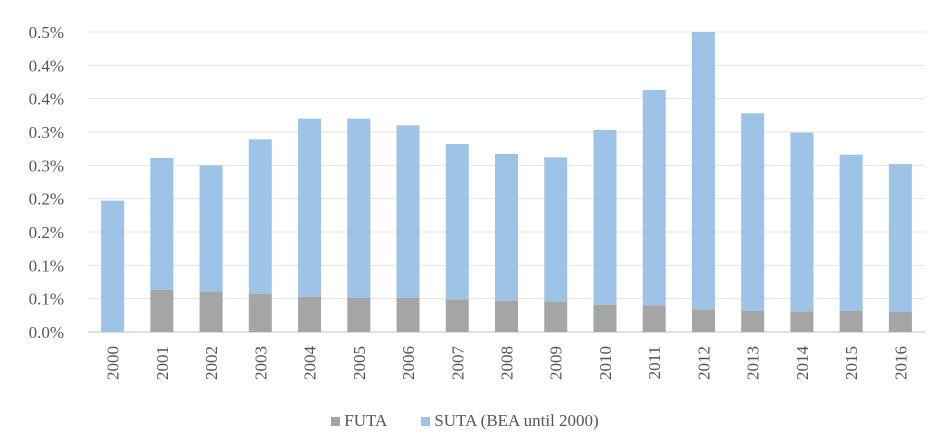 The width and height of the screenshot is (930, 446). Describe the element at coordinates (46, 32) in the screenshot. I see `y-tick-label: 0.5%` at that location.